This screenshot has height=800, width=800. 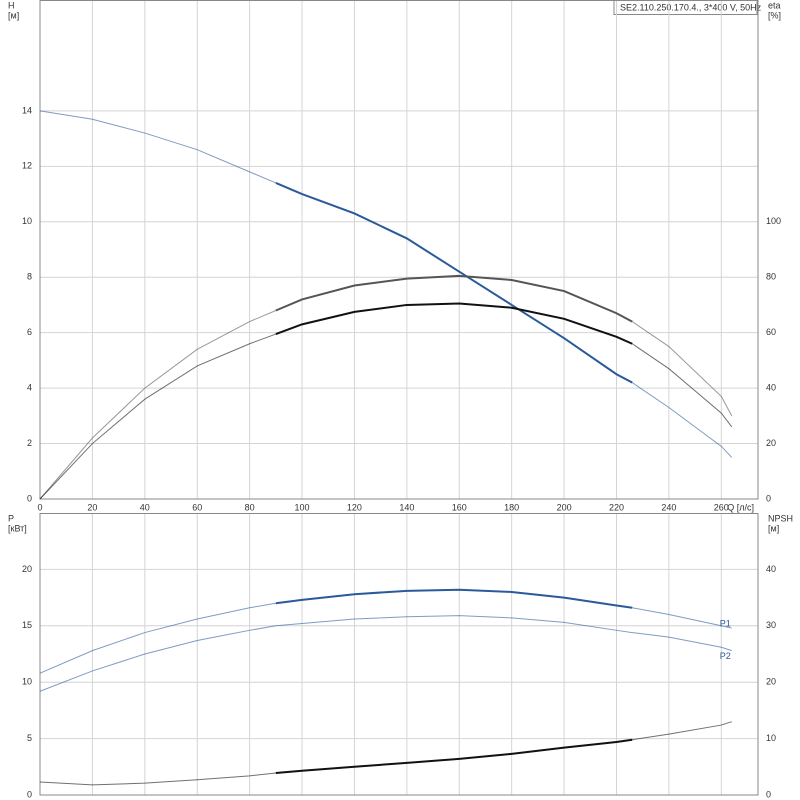 I want to click on x-axis-label: Q [л/с], so click(x=740, y=507).